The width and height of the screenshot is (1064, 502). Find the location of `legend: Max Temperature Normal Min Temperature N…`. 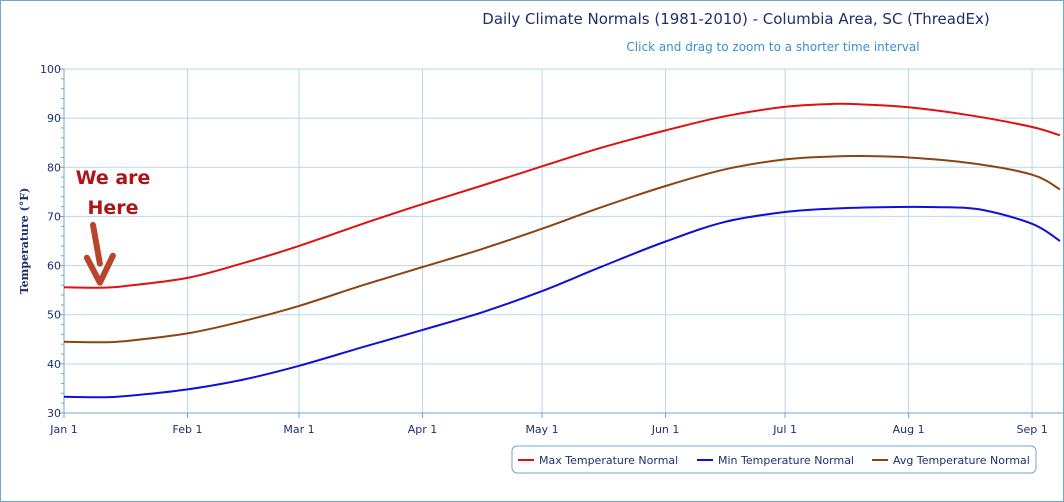

legend: Max Temperature Normal Min Temperature N… is located at coordinates (774, 459).